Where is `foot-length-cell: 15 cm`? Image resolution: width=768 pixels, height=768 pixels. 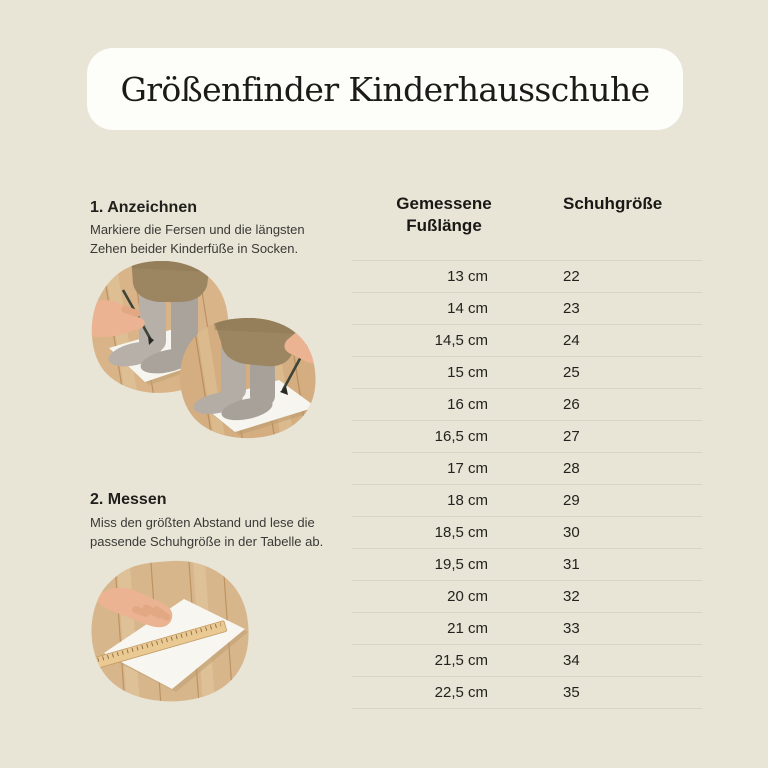
foot-length-cell: 15 cm is located at coordinates (467, 372).